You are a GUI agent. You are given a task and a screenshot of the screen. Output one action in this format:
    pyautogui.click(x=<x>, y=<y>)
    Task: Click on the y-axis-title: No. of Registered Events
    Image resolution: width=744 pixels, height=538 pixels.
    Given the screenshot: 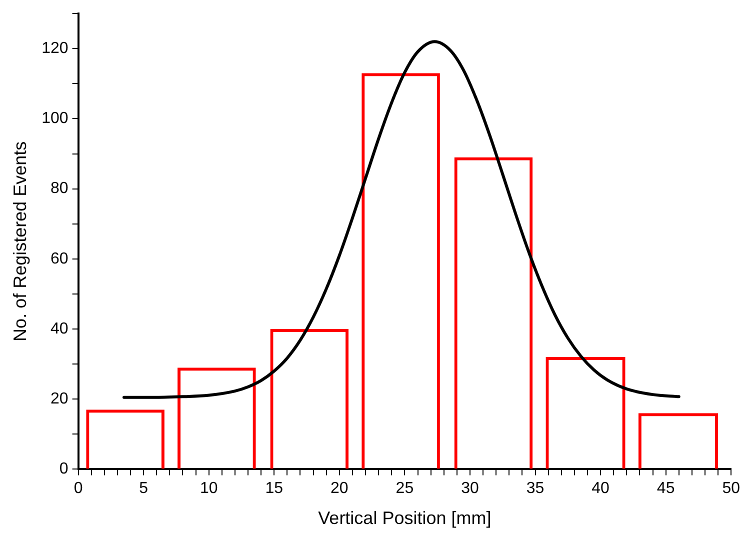 What is the action you would take?
    pyautogui.click(x=20, y=241)
    